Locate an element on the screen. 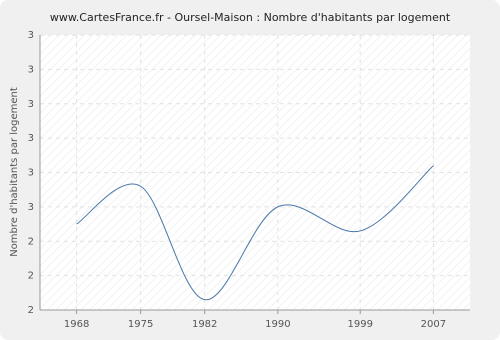 The image size is (500, 340). x-tick-label: 1990 is located at coordinates (277, 324).